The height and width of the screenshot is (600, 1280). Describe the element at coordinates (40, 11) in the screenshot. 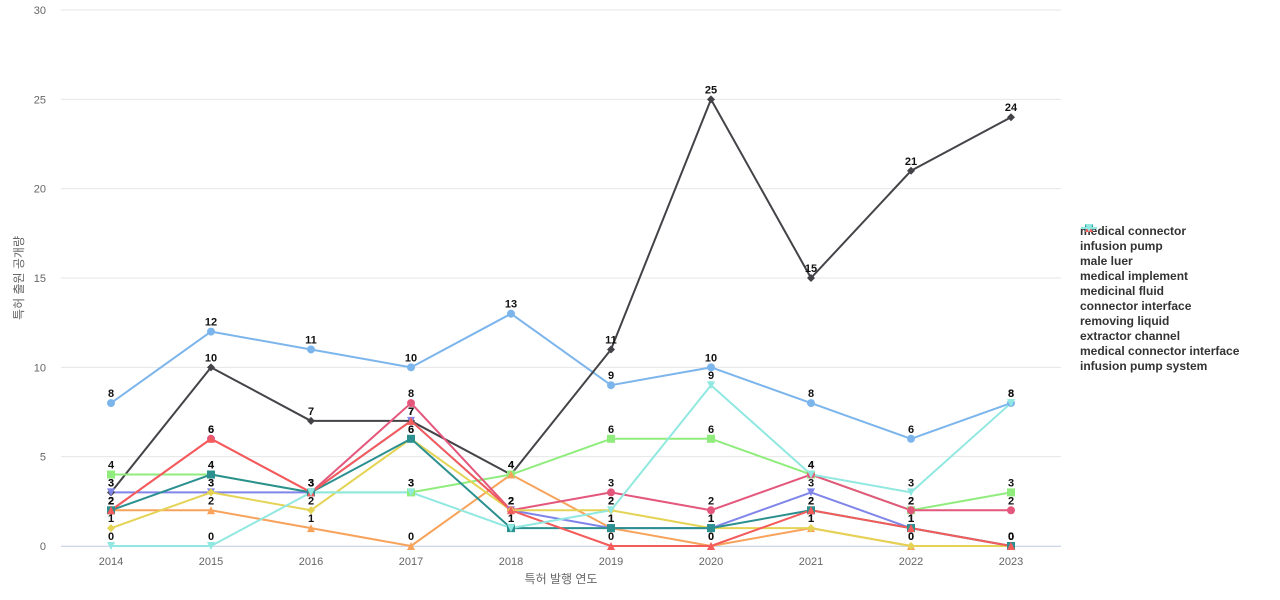

I see `y-tick-label: 30` at that location.